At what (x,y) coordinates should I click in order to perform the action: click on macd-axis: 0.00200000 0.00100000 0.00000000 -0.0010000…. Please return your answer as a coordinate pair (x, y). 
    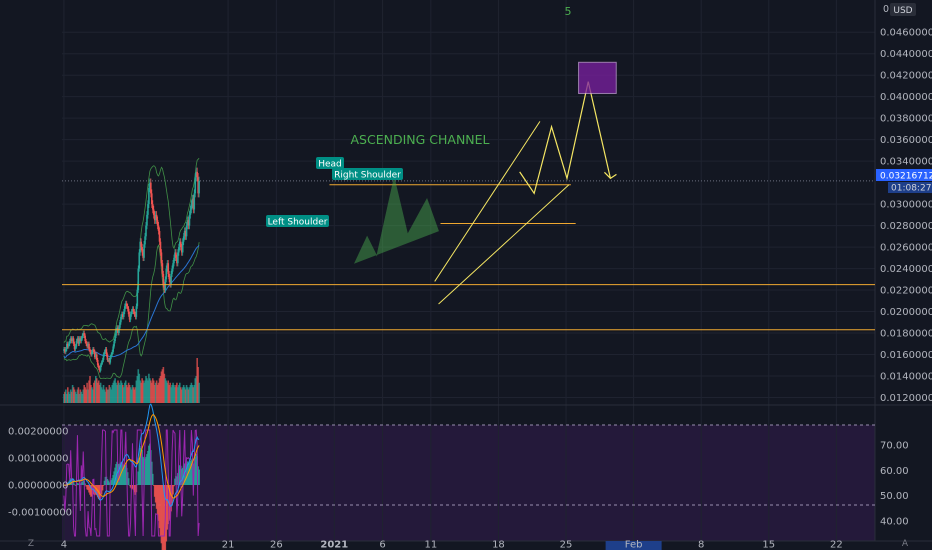
    Looking at the image, I should click on (40, 473).